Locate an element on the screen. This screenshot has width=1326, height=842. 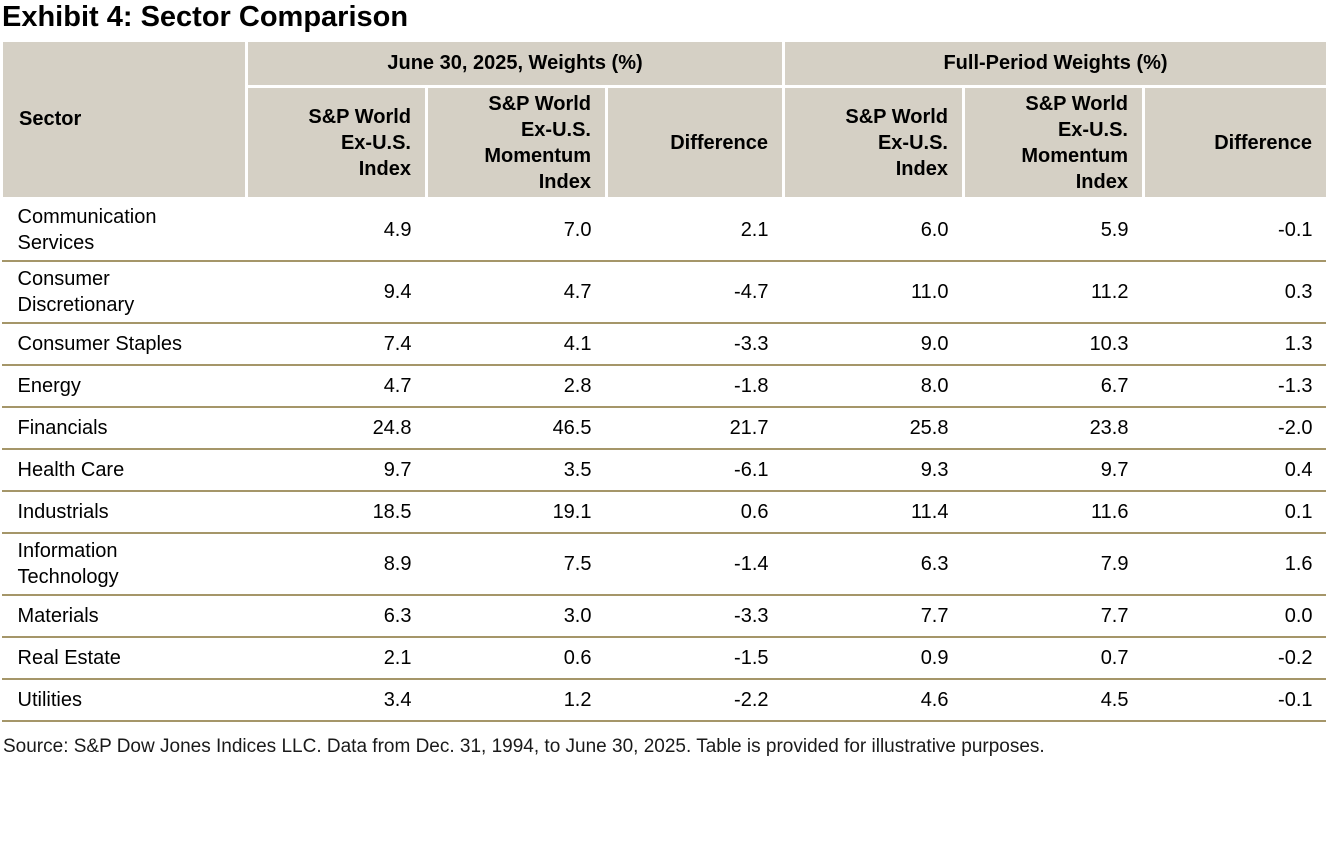
sector-name-cell: Consumer Discretionary is located at coordinates (124, 292).